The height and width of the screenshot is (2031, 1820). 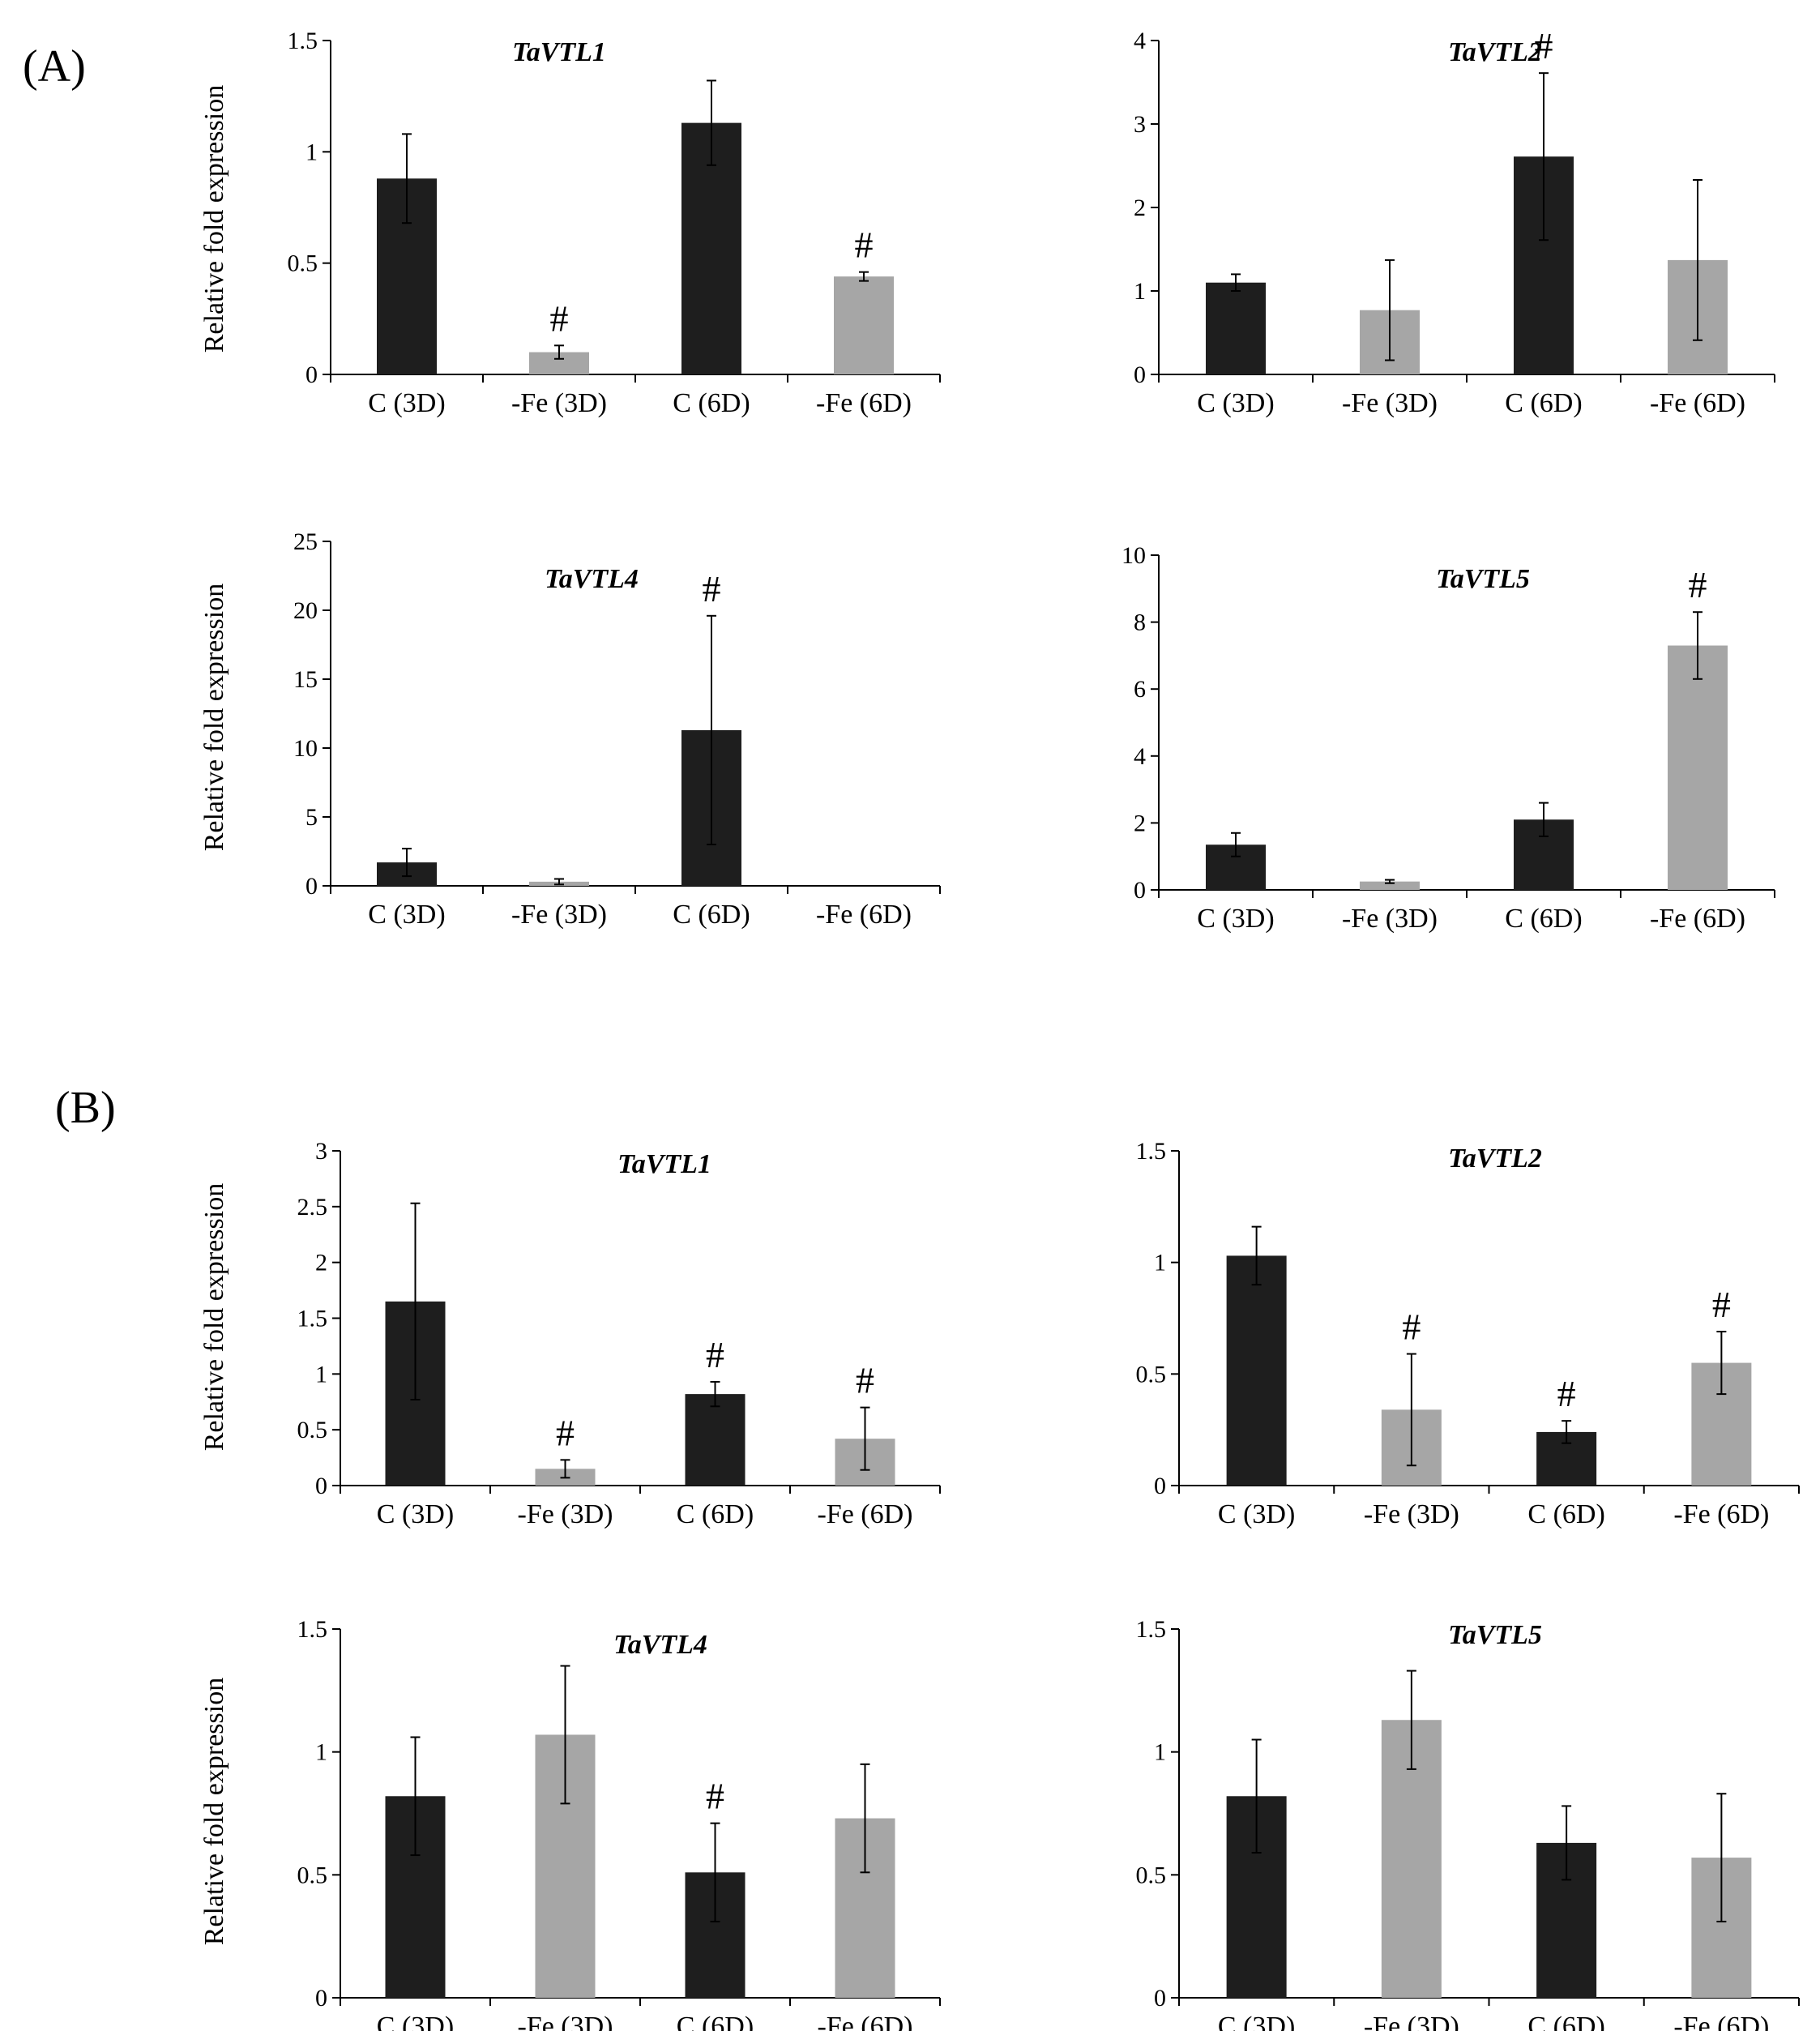 I want to click on chart-a-tavtl2: 0 1 2 3 4 C (3D) -Fe (3D) # C (6D) -Fe (6D) TaVTL2, so click(x=1455, y=221).